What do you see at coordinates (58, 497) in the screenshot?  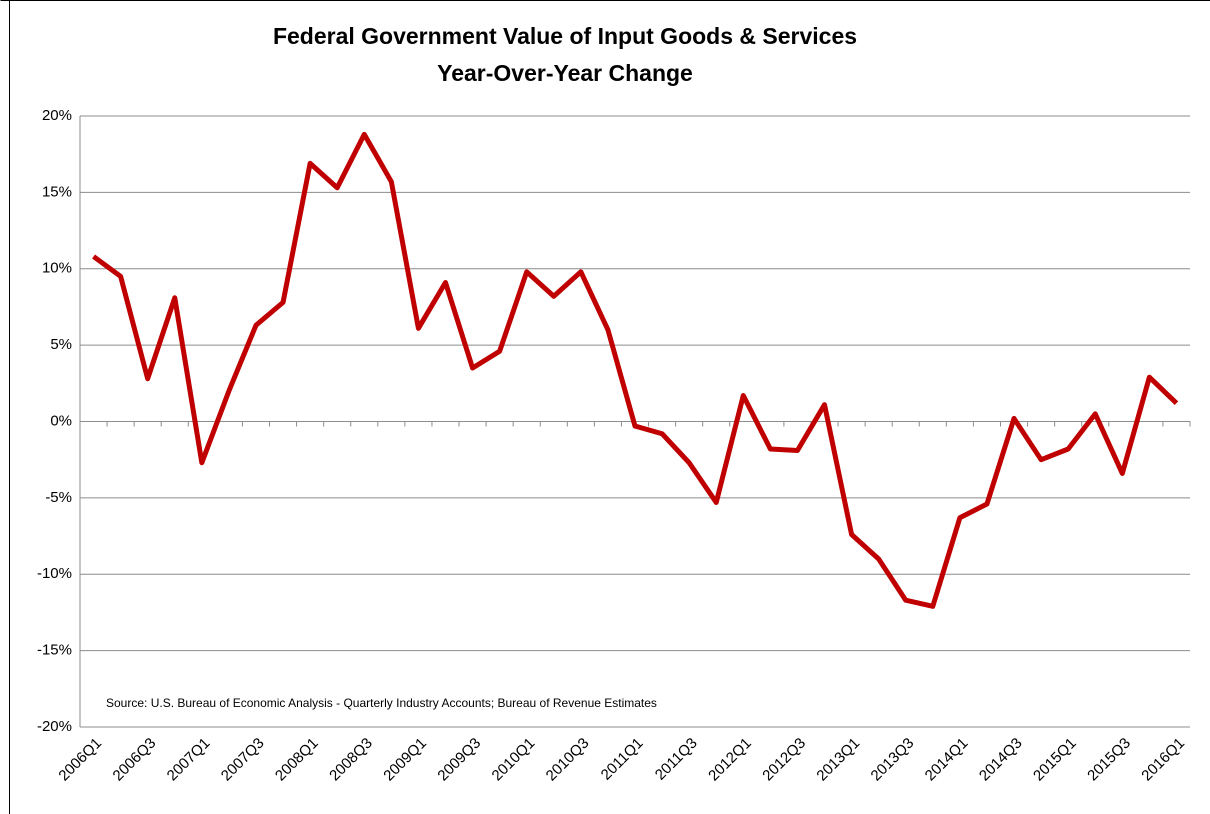 I see `y-tick-label: -5%` at bounding box center [58, 497].